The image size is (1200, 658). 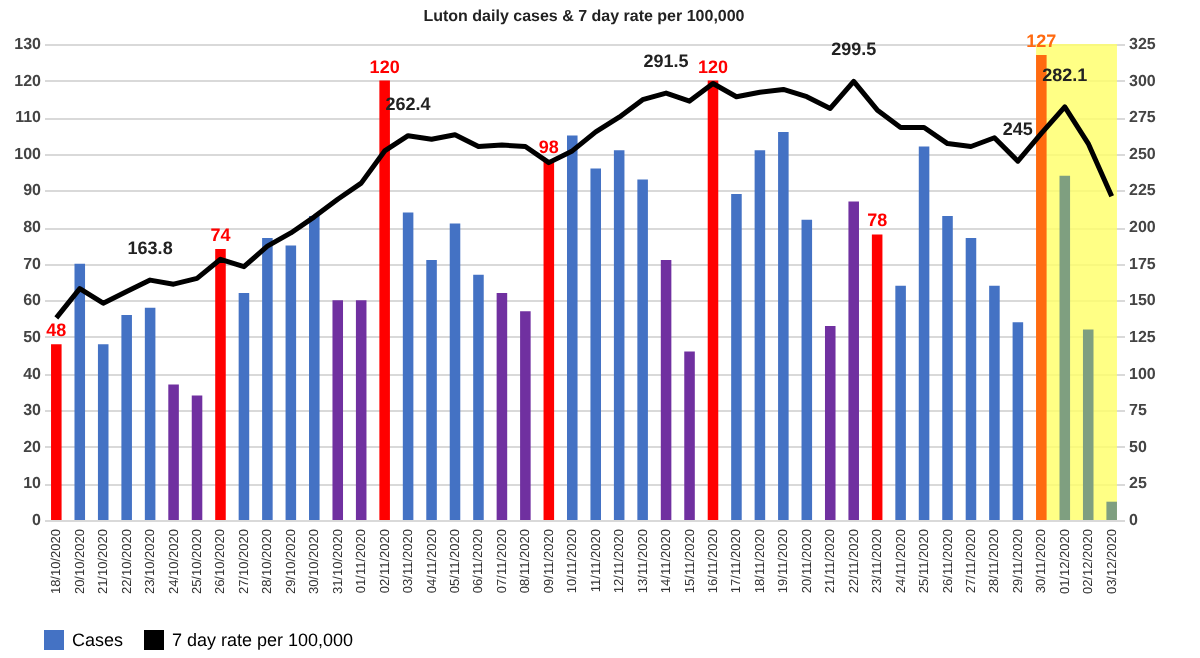 What do you see at coordinates (56, 330) in the screenshot?
I see `data-label: 48` at bounding box center [56, 330].